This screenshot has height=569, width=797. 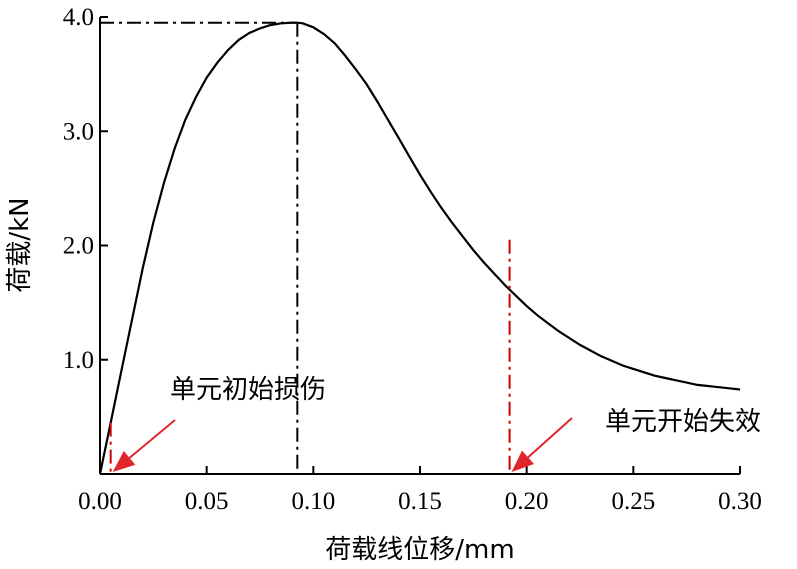 What do you see at coordinates (313, 501) in the screenshot?
I see `x-tick-label-2: 0.10` at bounding box center [313, 501].